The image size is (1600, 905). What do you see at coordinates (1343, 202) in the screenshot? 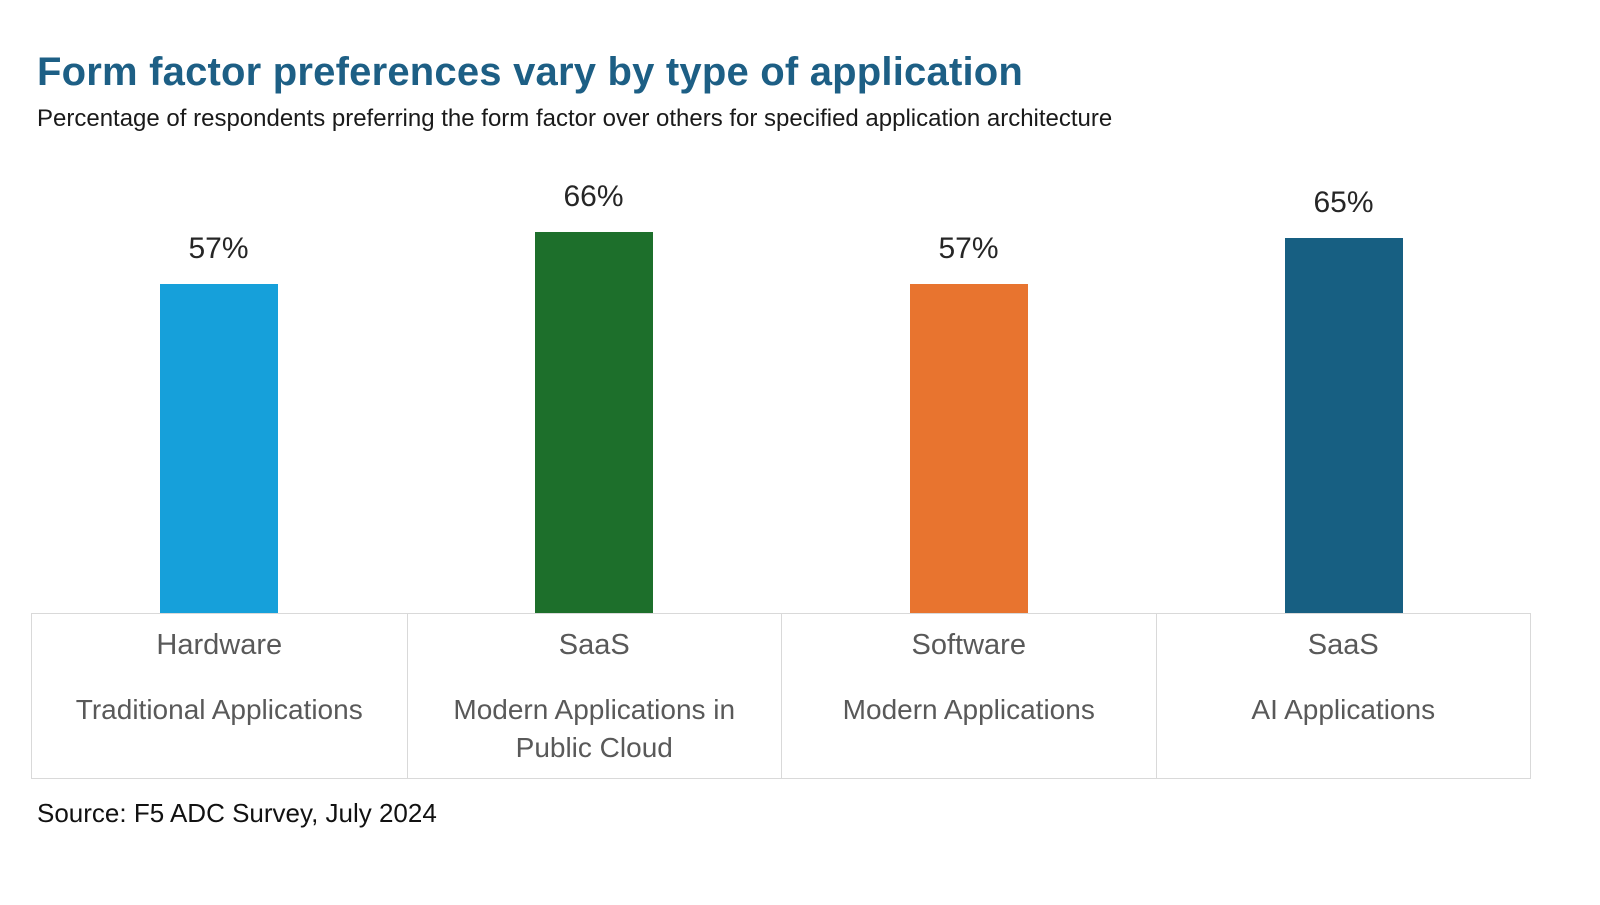
I see `bar-value-label: 65%` at bounding box center [1343, 202].